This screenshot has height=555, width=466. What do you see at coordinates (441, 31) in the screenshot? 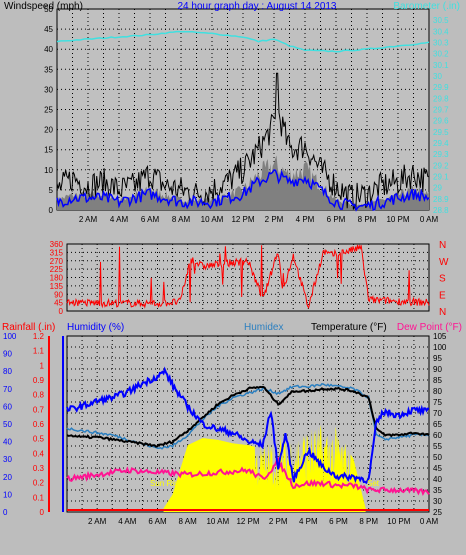
I see `barometer-y-tick-label: 30.4` at bounding box center [441, 31].